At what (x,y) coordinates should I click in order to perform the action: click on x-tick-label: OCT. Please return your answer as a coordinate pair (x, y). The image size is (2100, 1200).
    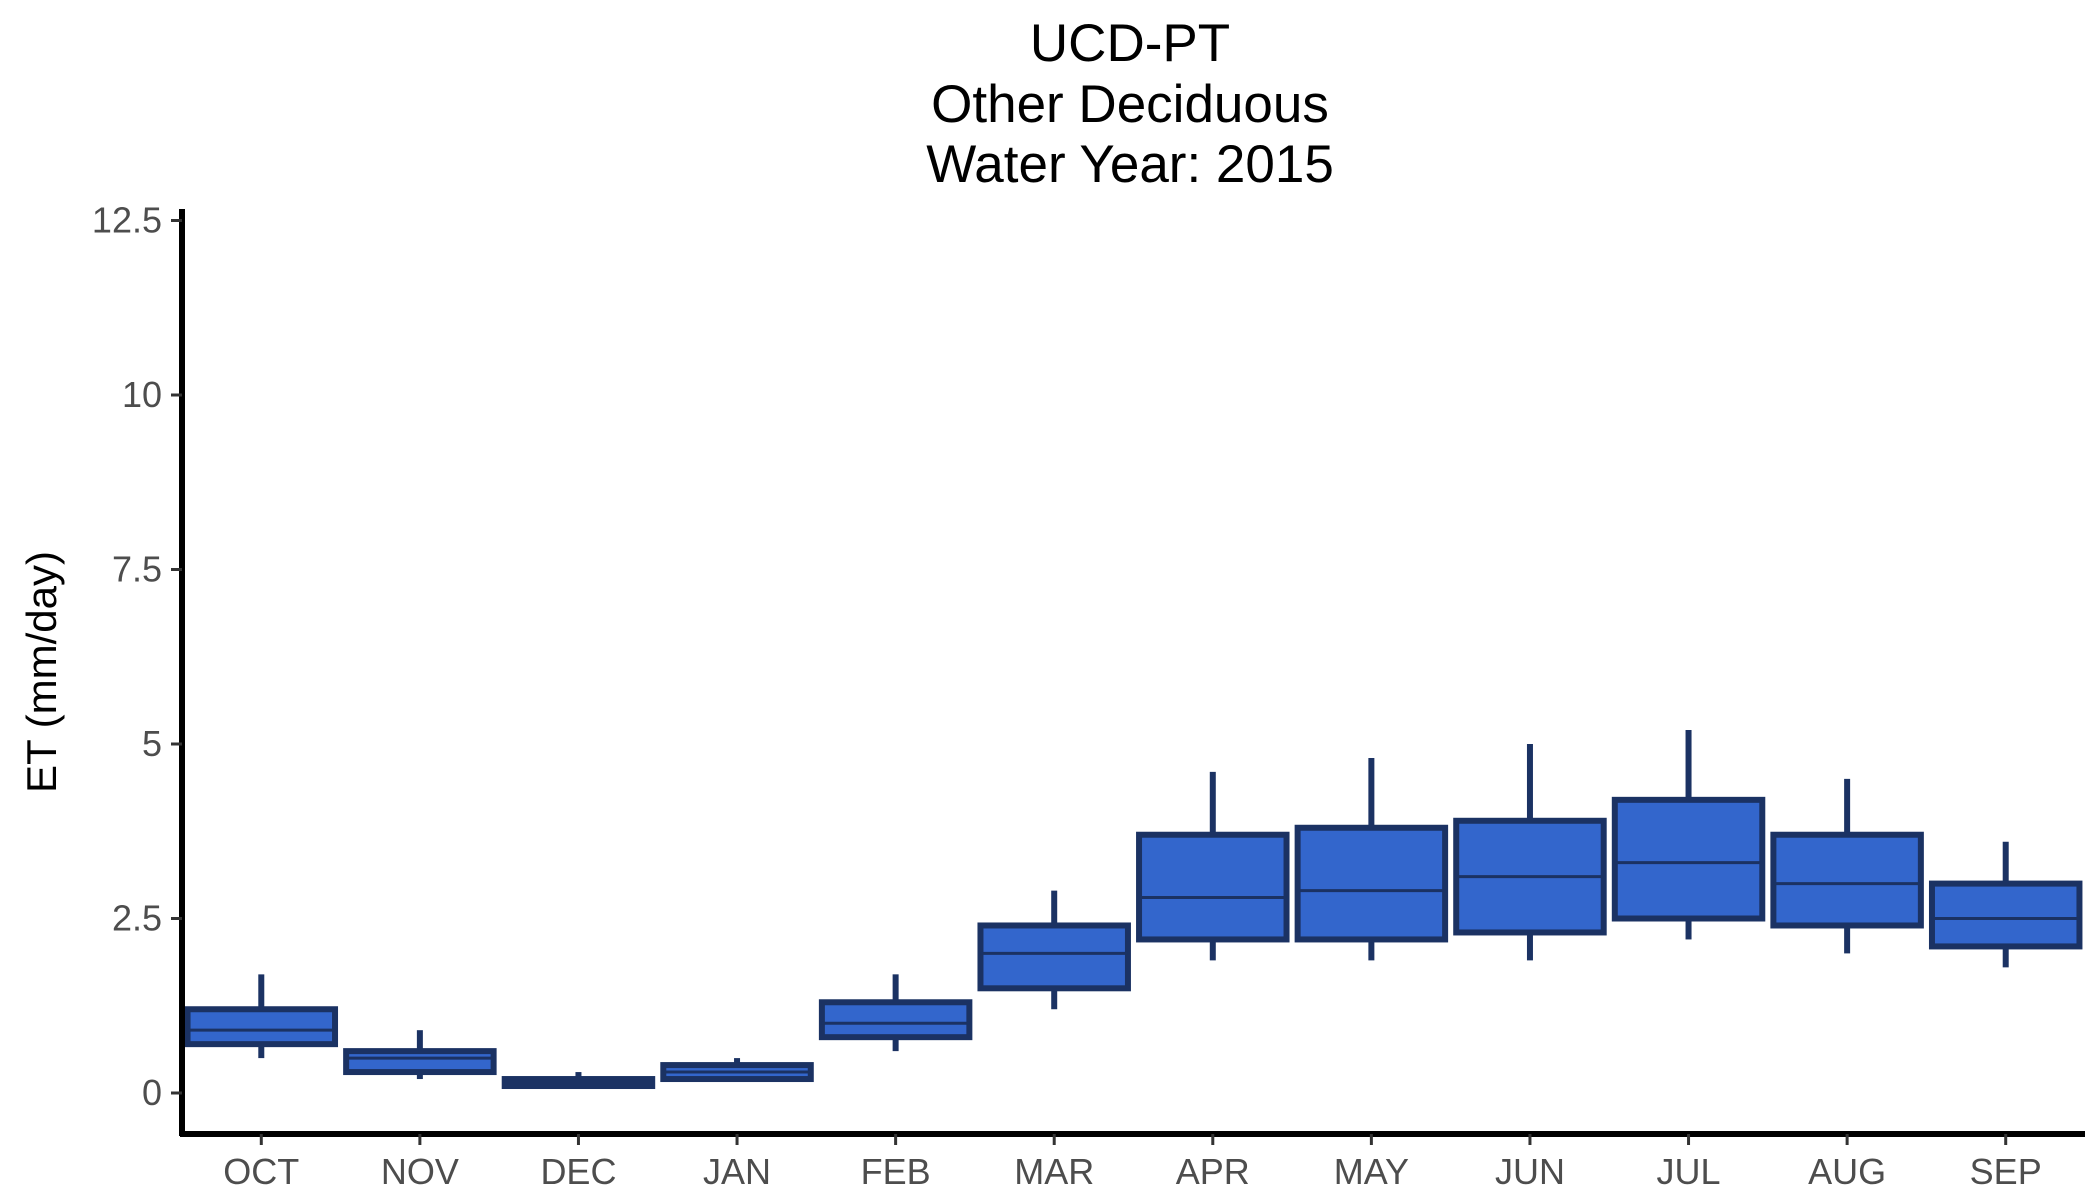
    Looking at the image, I should click on (261, 1171).